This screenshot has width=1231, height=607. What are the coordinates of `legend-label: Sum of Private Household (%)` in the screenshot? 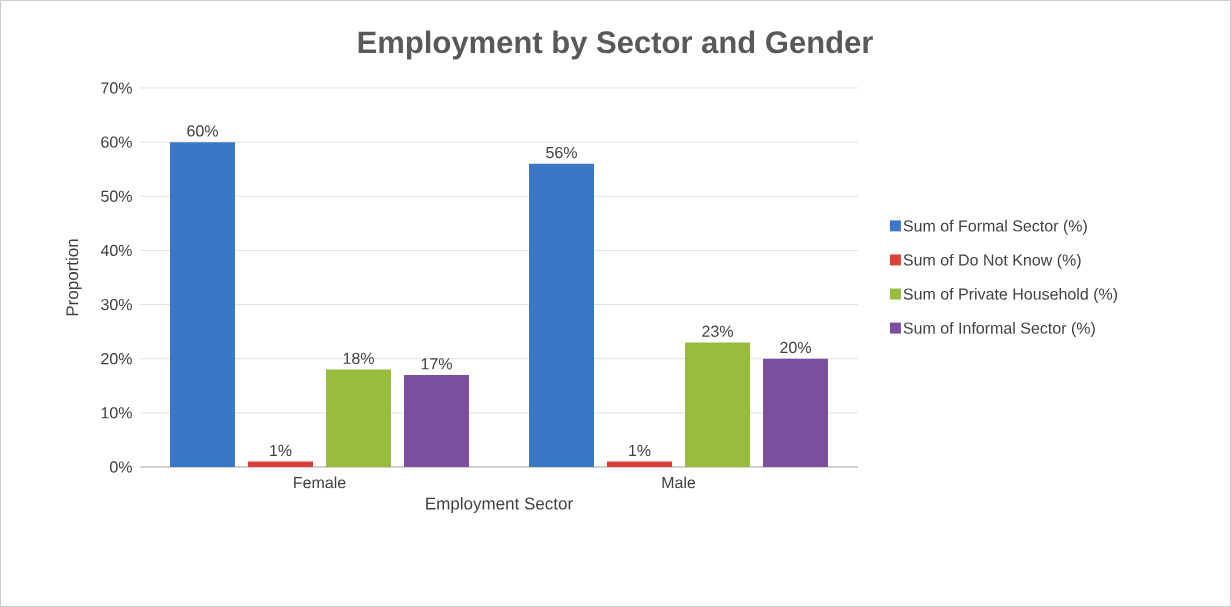 It's located at (1010, 295).